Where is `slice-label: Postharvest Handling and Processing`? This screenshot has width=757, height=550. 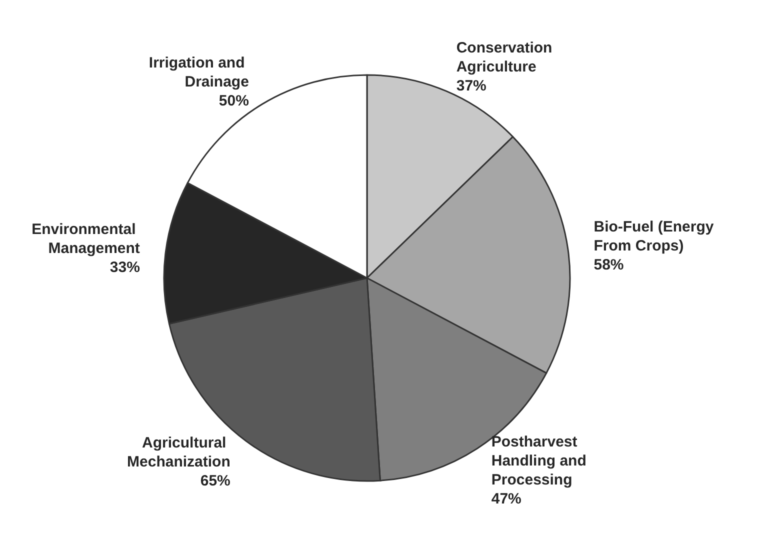 slice-label: Postharvest Handling and Processing is located at coordinates (541, 460).